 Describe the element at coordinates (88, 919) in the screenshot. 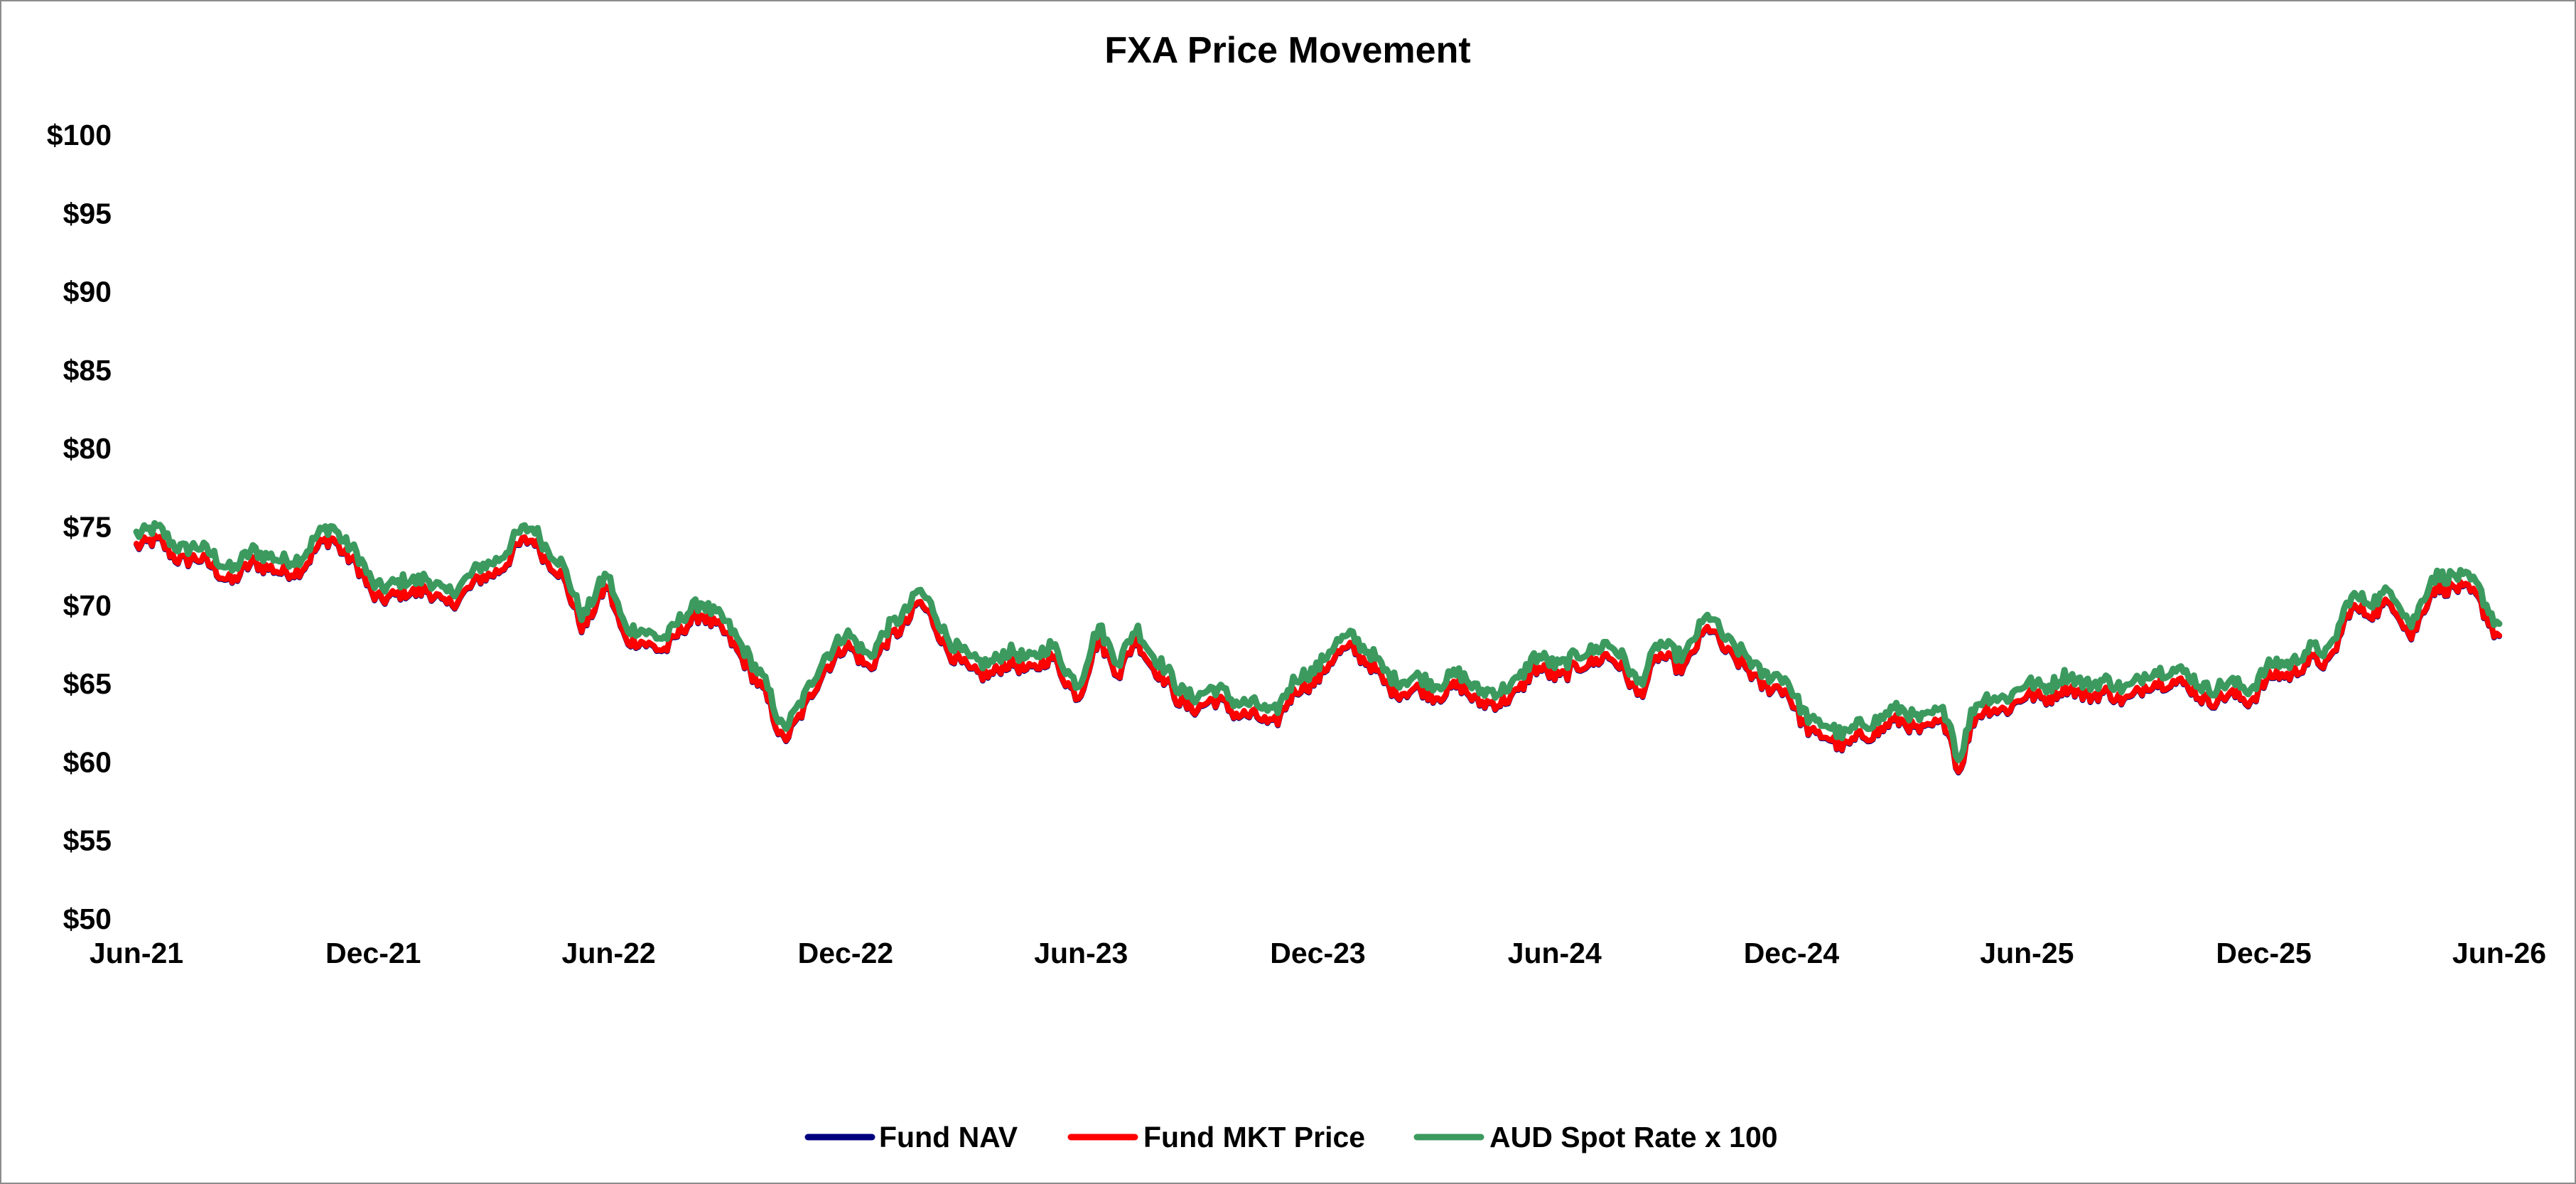

I see `y-tick-label: $50` at that location.